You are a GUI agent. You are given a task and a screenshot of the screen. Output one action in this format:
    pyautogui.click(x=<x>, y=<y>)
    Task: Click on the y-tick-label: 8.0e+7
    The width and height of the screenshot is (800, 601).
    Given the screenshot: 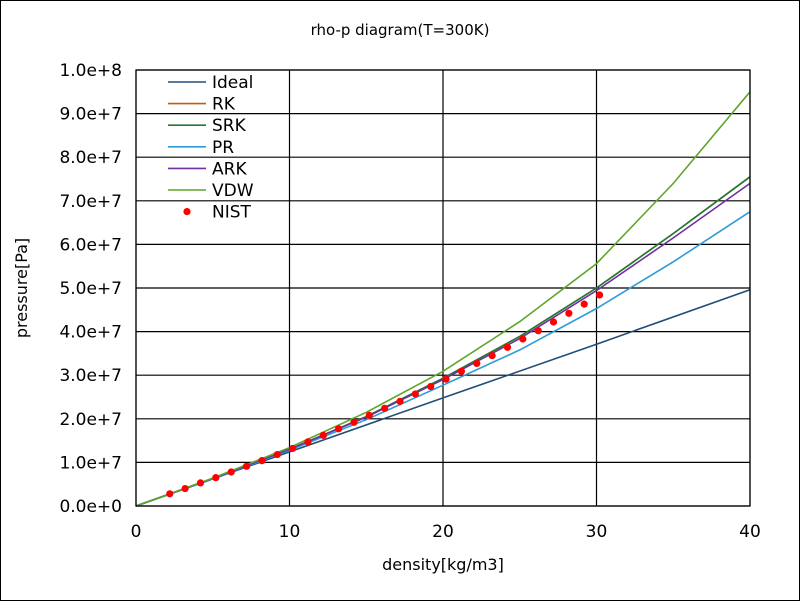 What is the action you would take?
    pyautogui.click(x=90, y=158)
    